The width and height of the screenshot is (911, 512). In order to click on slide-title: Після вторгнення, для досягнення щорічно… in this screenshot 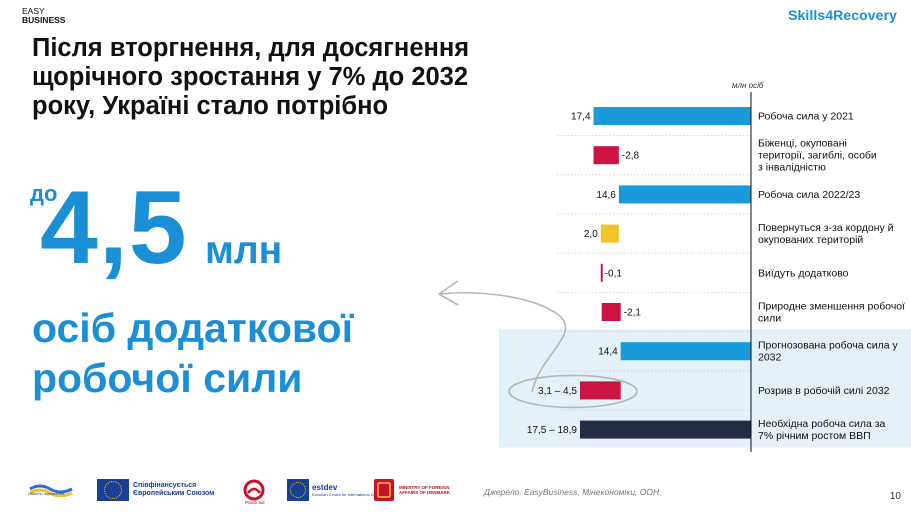, I will do `click(251, 77)`.